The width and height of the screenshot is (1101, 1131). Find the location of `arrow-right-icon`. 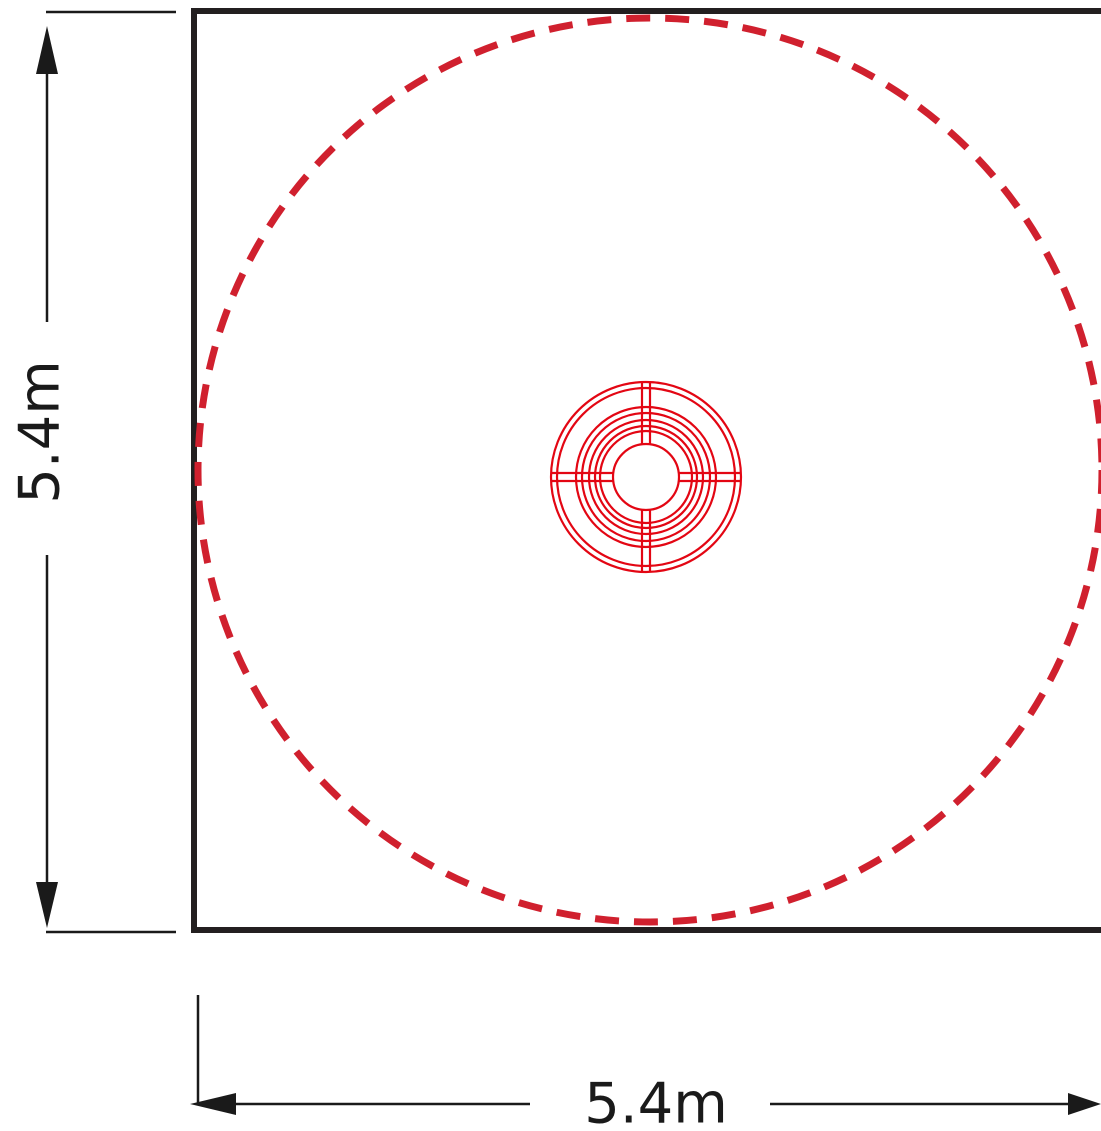

arrow-right-icon is located at coordinates (1084, 1104).